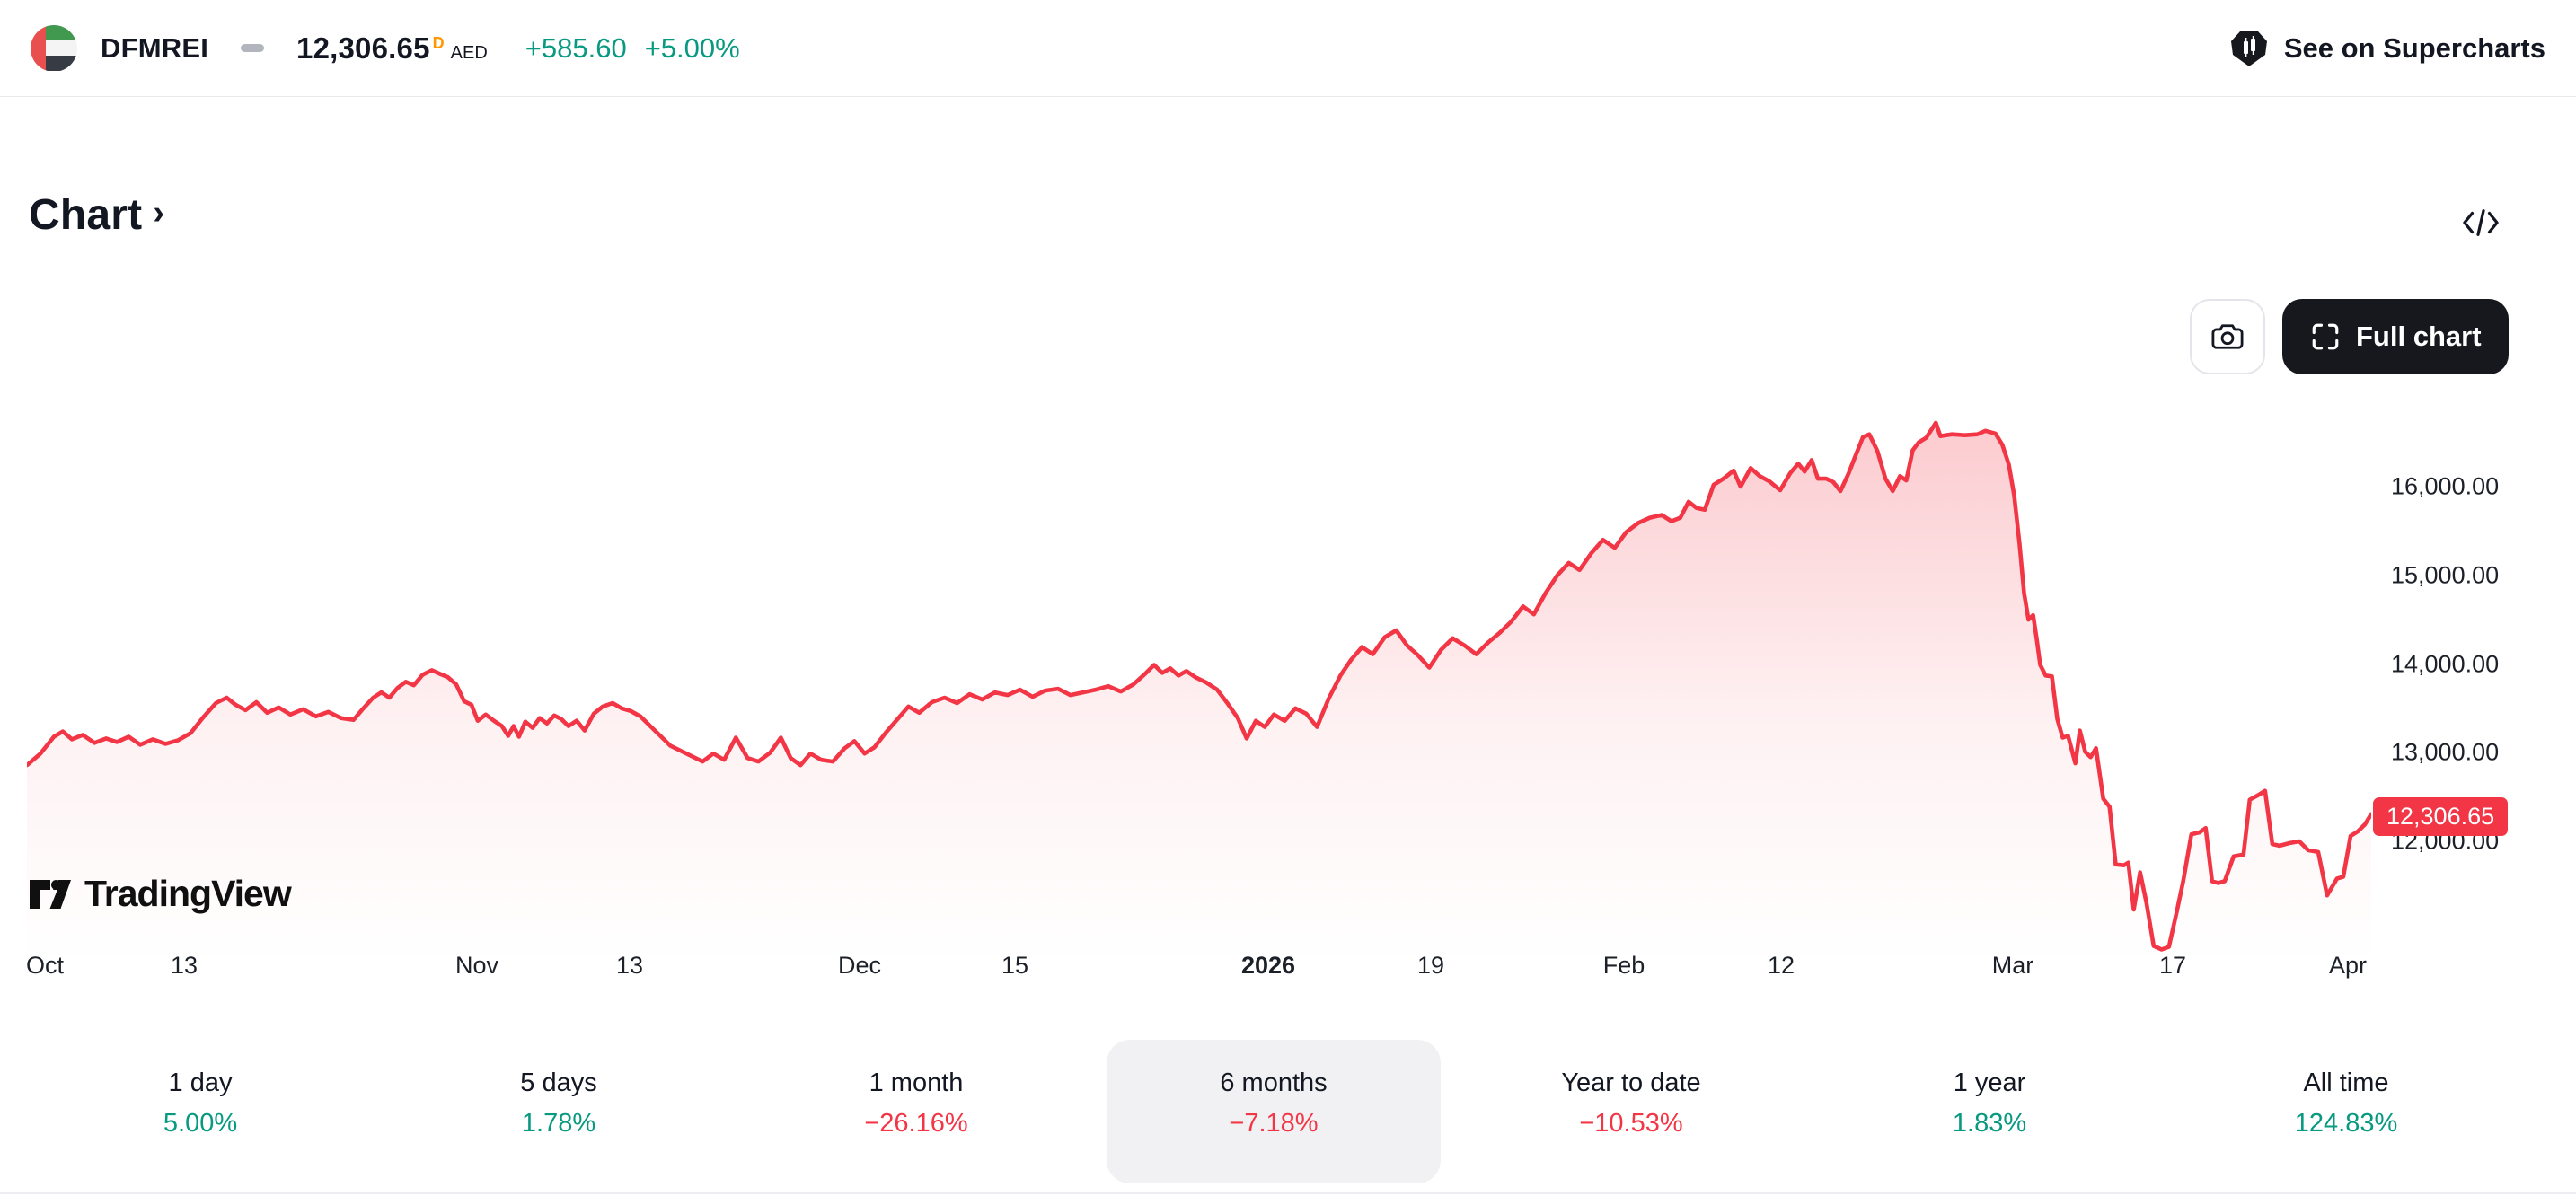 Image resolution: width=2576 pixels, height=1196 pixels. I want to click on snapshot-button, so click(2227, 336).